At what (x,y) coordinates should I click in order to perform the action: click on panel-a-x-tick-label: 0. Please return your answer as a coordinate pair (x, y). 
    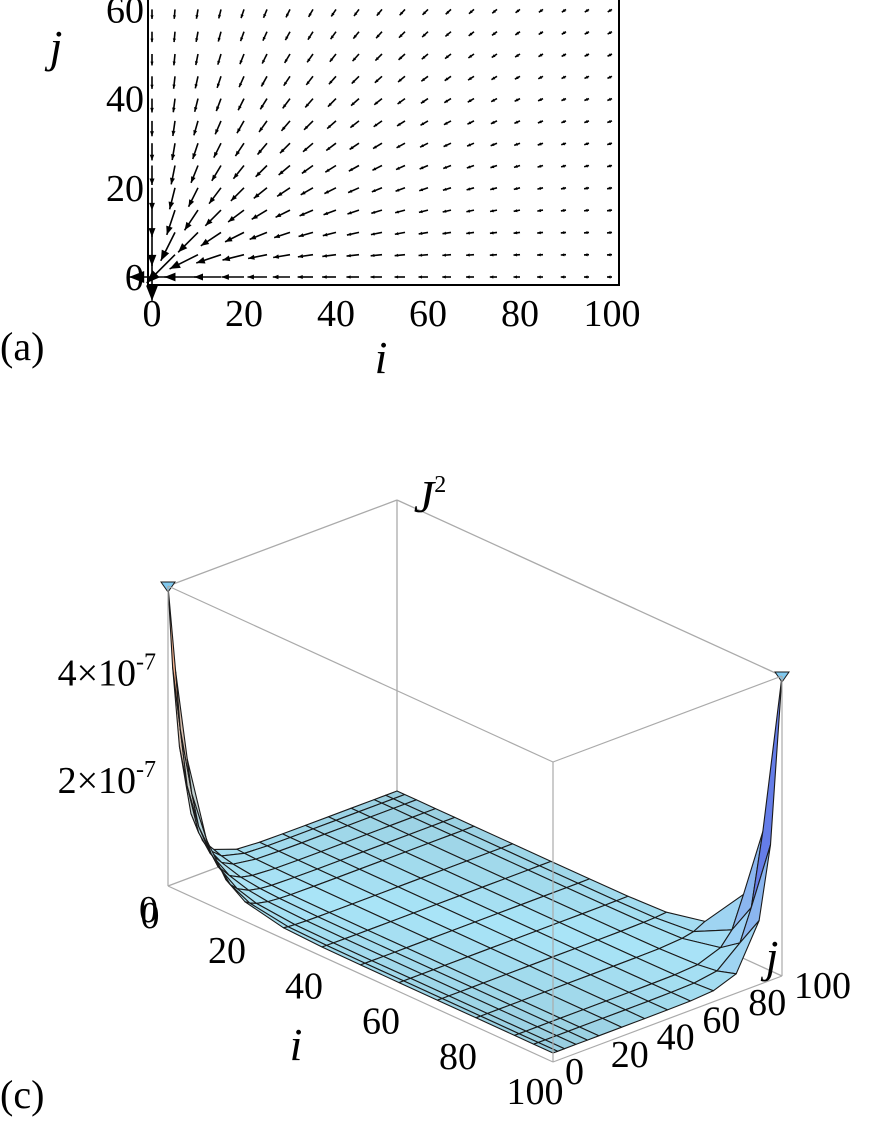
    Looking at the image, I should click on (152, 314).